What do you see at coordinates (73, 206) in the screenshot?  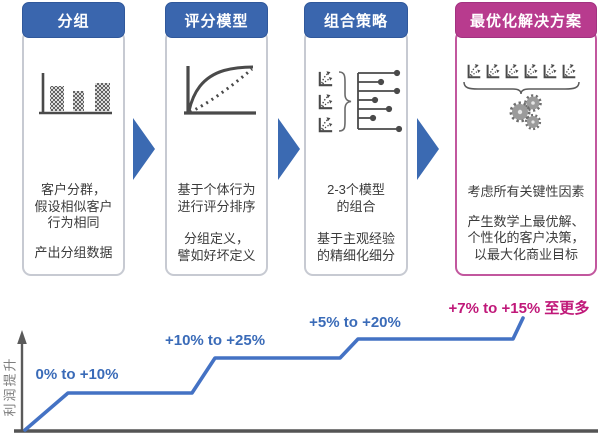 I see `desc-paragraph: 客户分群， 假设相似客户 行为相同` at bounding box center [73, 206].